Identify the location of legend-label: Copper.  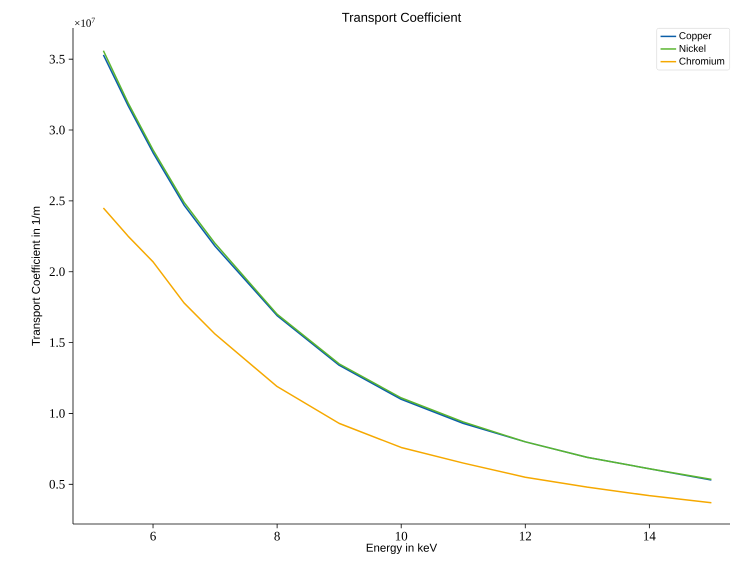
(695, 37).